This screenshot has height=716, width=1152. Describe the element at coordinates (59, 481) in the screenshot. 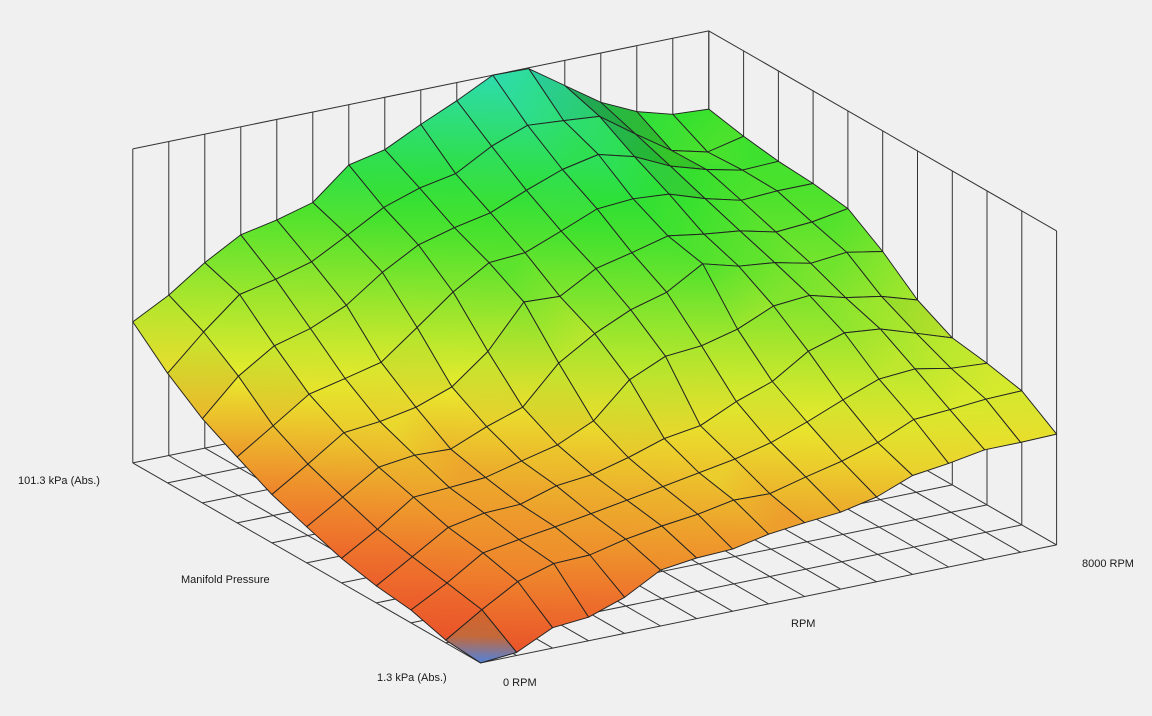

I see `svg-text: 101.3 kPa (Abs.)` at that location.